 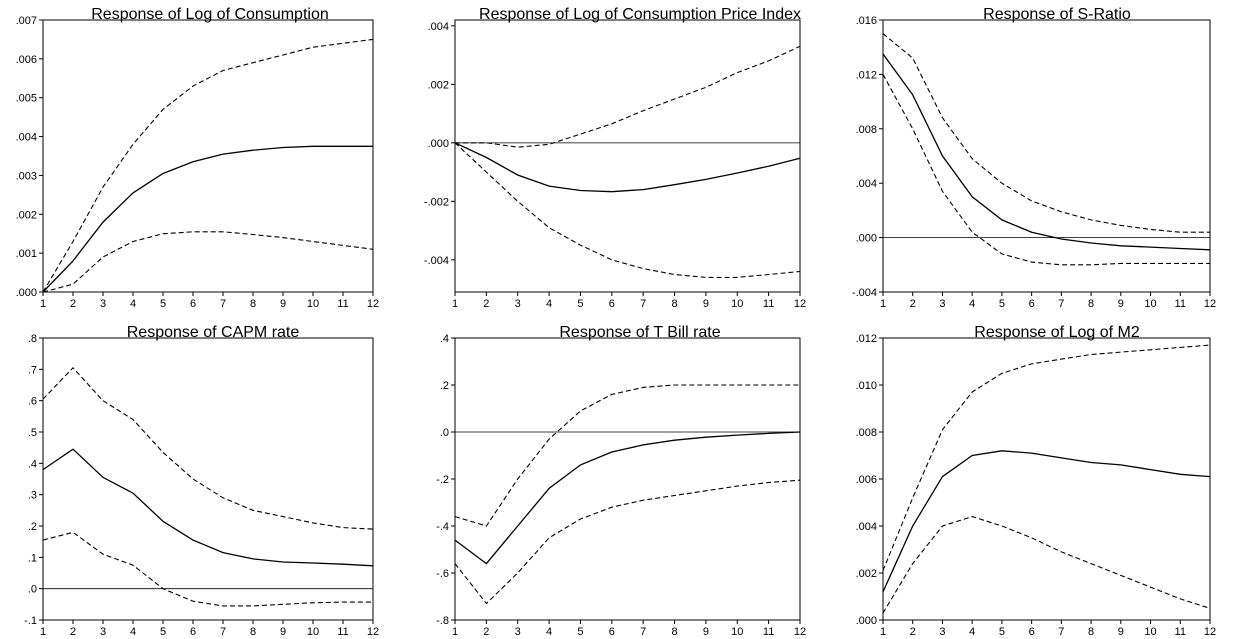 I want to click on y-tick-label: -.1, so click(x=30, y=621).